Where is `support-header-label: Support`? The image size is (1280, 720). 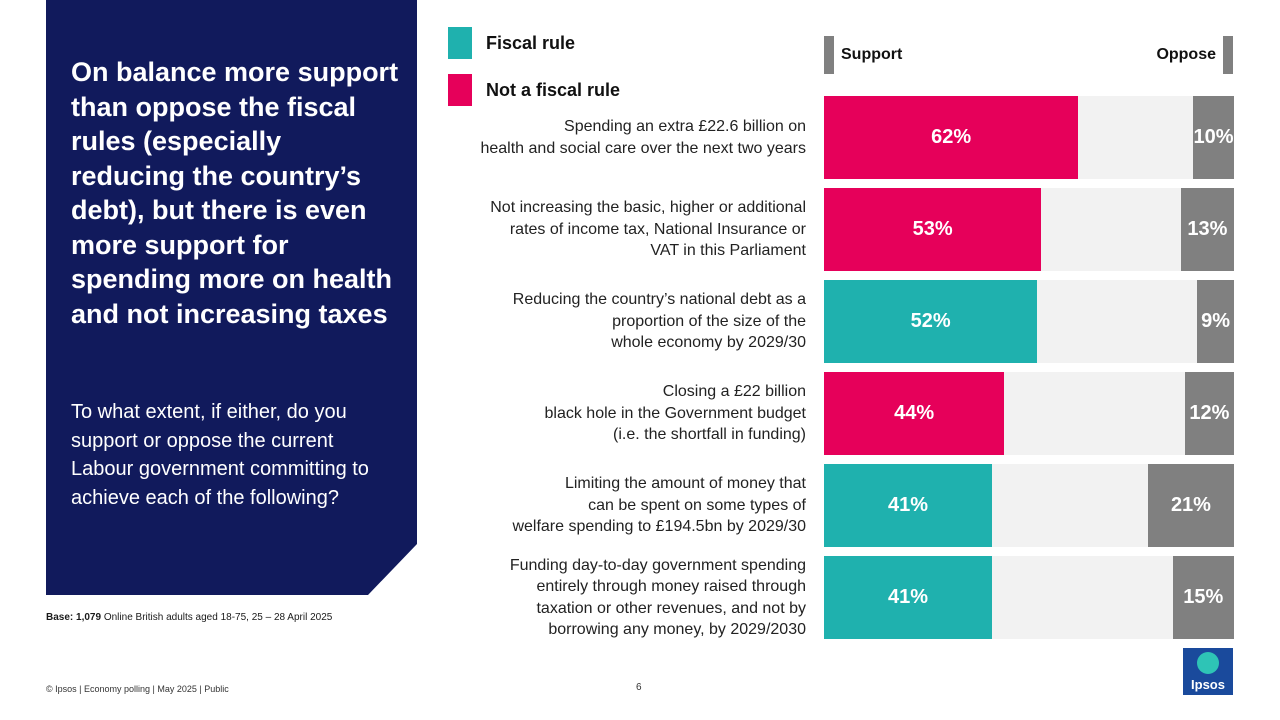
support-header-label: Support is located at coordinates (872, 54).